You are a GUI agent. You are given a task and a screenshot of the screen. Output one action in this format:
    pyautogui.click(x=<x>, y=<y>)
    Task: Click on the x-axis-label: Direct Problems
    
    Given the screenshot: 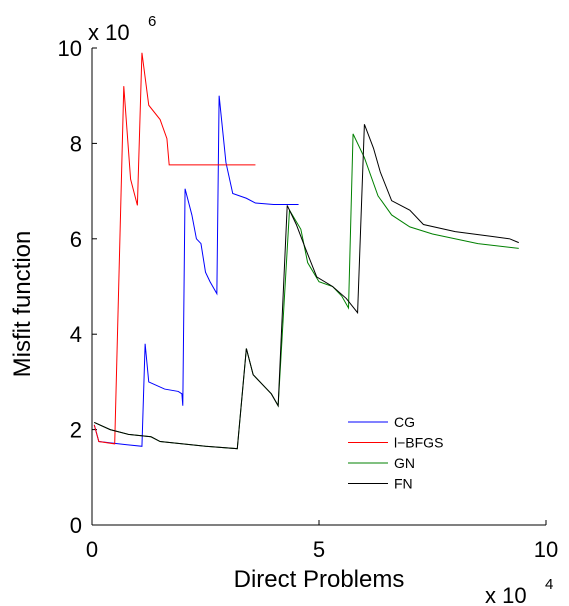 What is the action you would take?
    pyautogui.click(x=319, y=579)
    